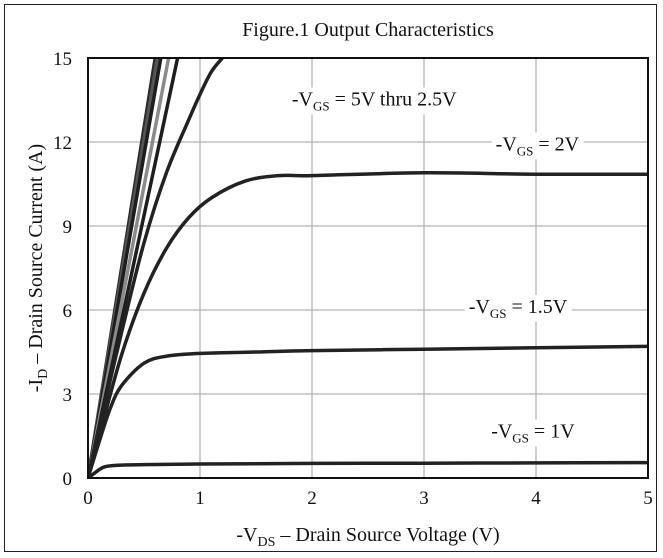  Describe the element at coordinates (68, 227) in the screenshot. I see `y-tick-label: 9` at that location.